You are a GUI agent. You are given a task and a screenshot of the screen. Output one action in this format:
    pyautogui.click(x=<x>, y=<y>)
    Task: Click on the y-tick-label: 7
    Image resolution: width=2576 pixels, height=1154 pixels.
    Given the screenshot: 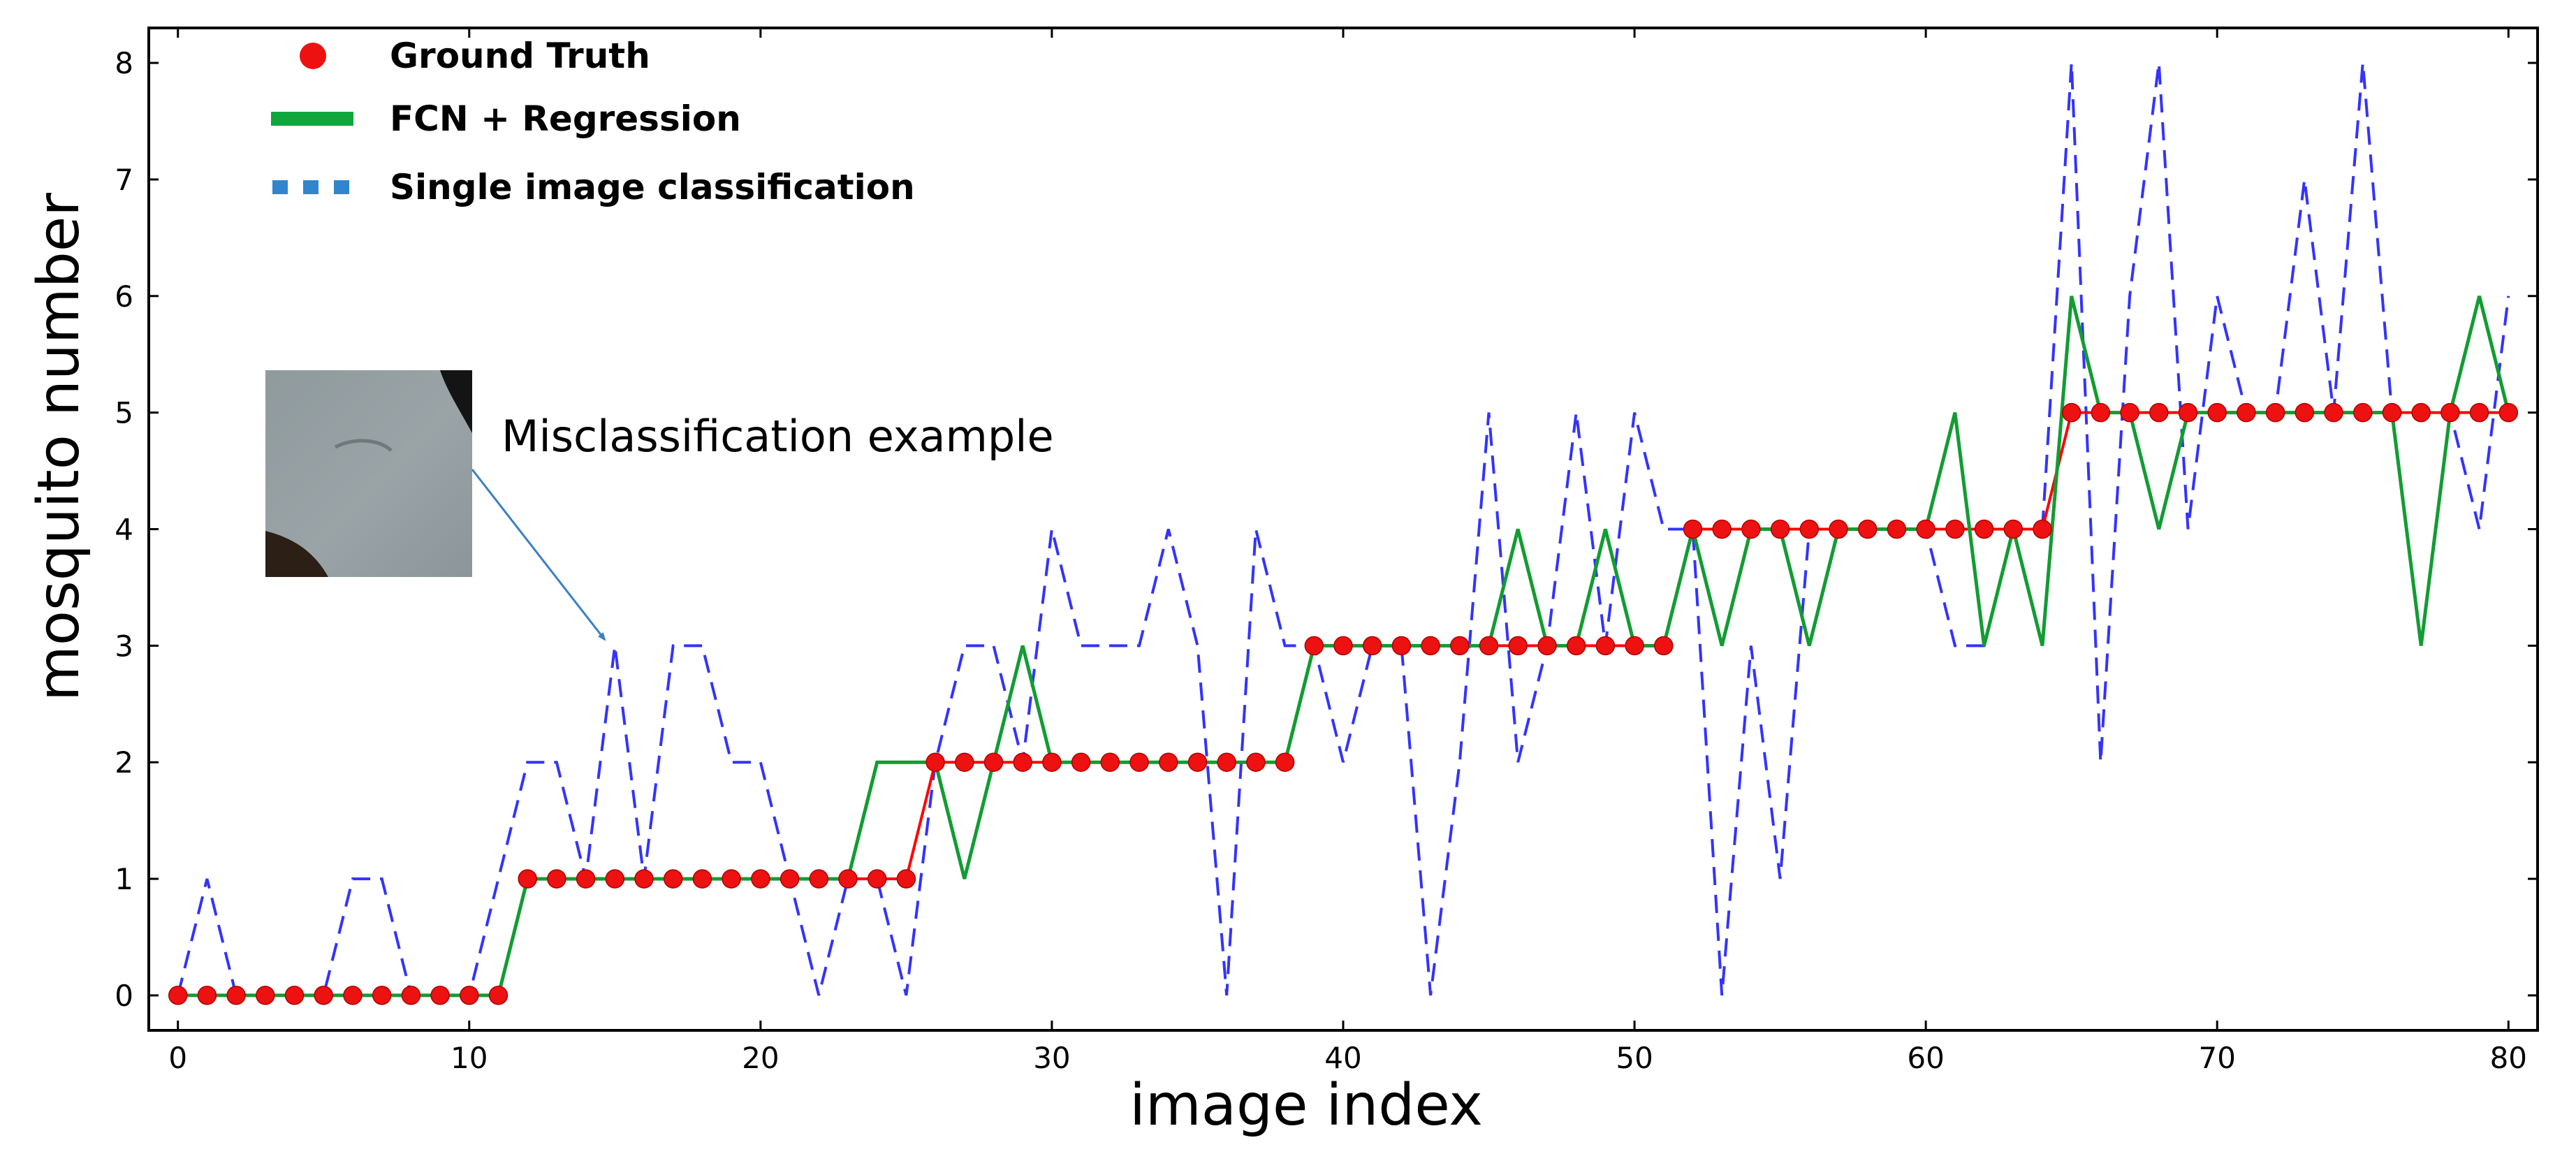 What is the action you would take?
    pyautogui.click(x=124, y=180)
    